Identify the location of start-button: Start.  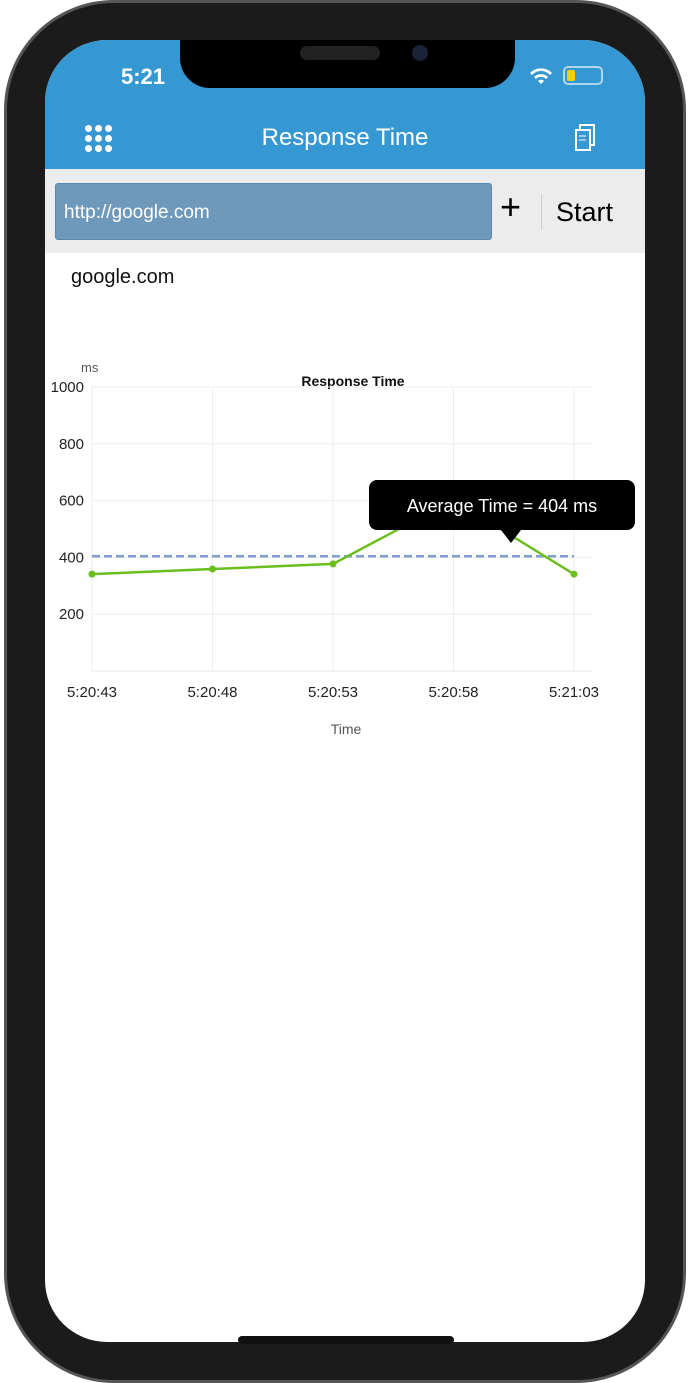
(585, 212).